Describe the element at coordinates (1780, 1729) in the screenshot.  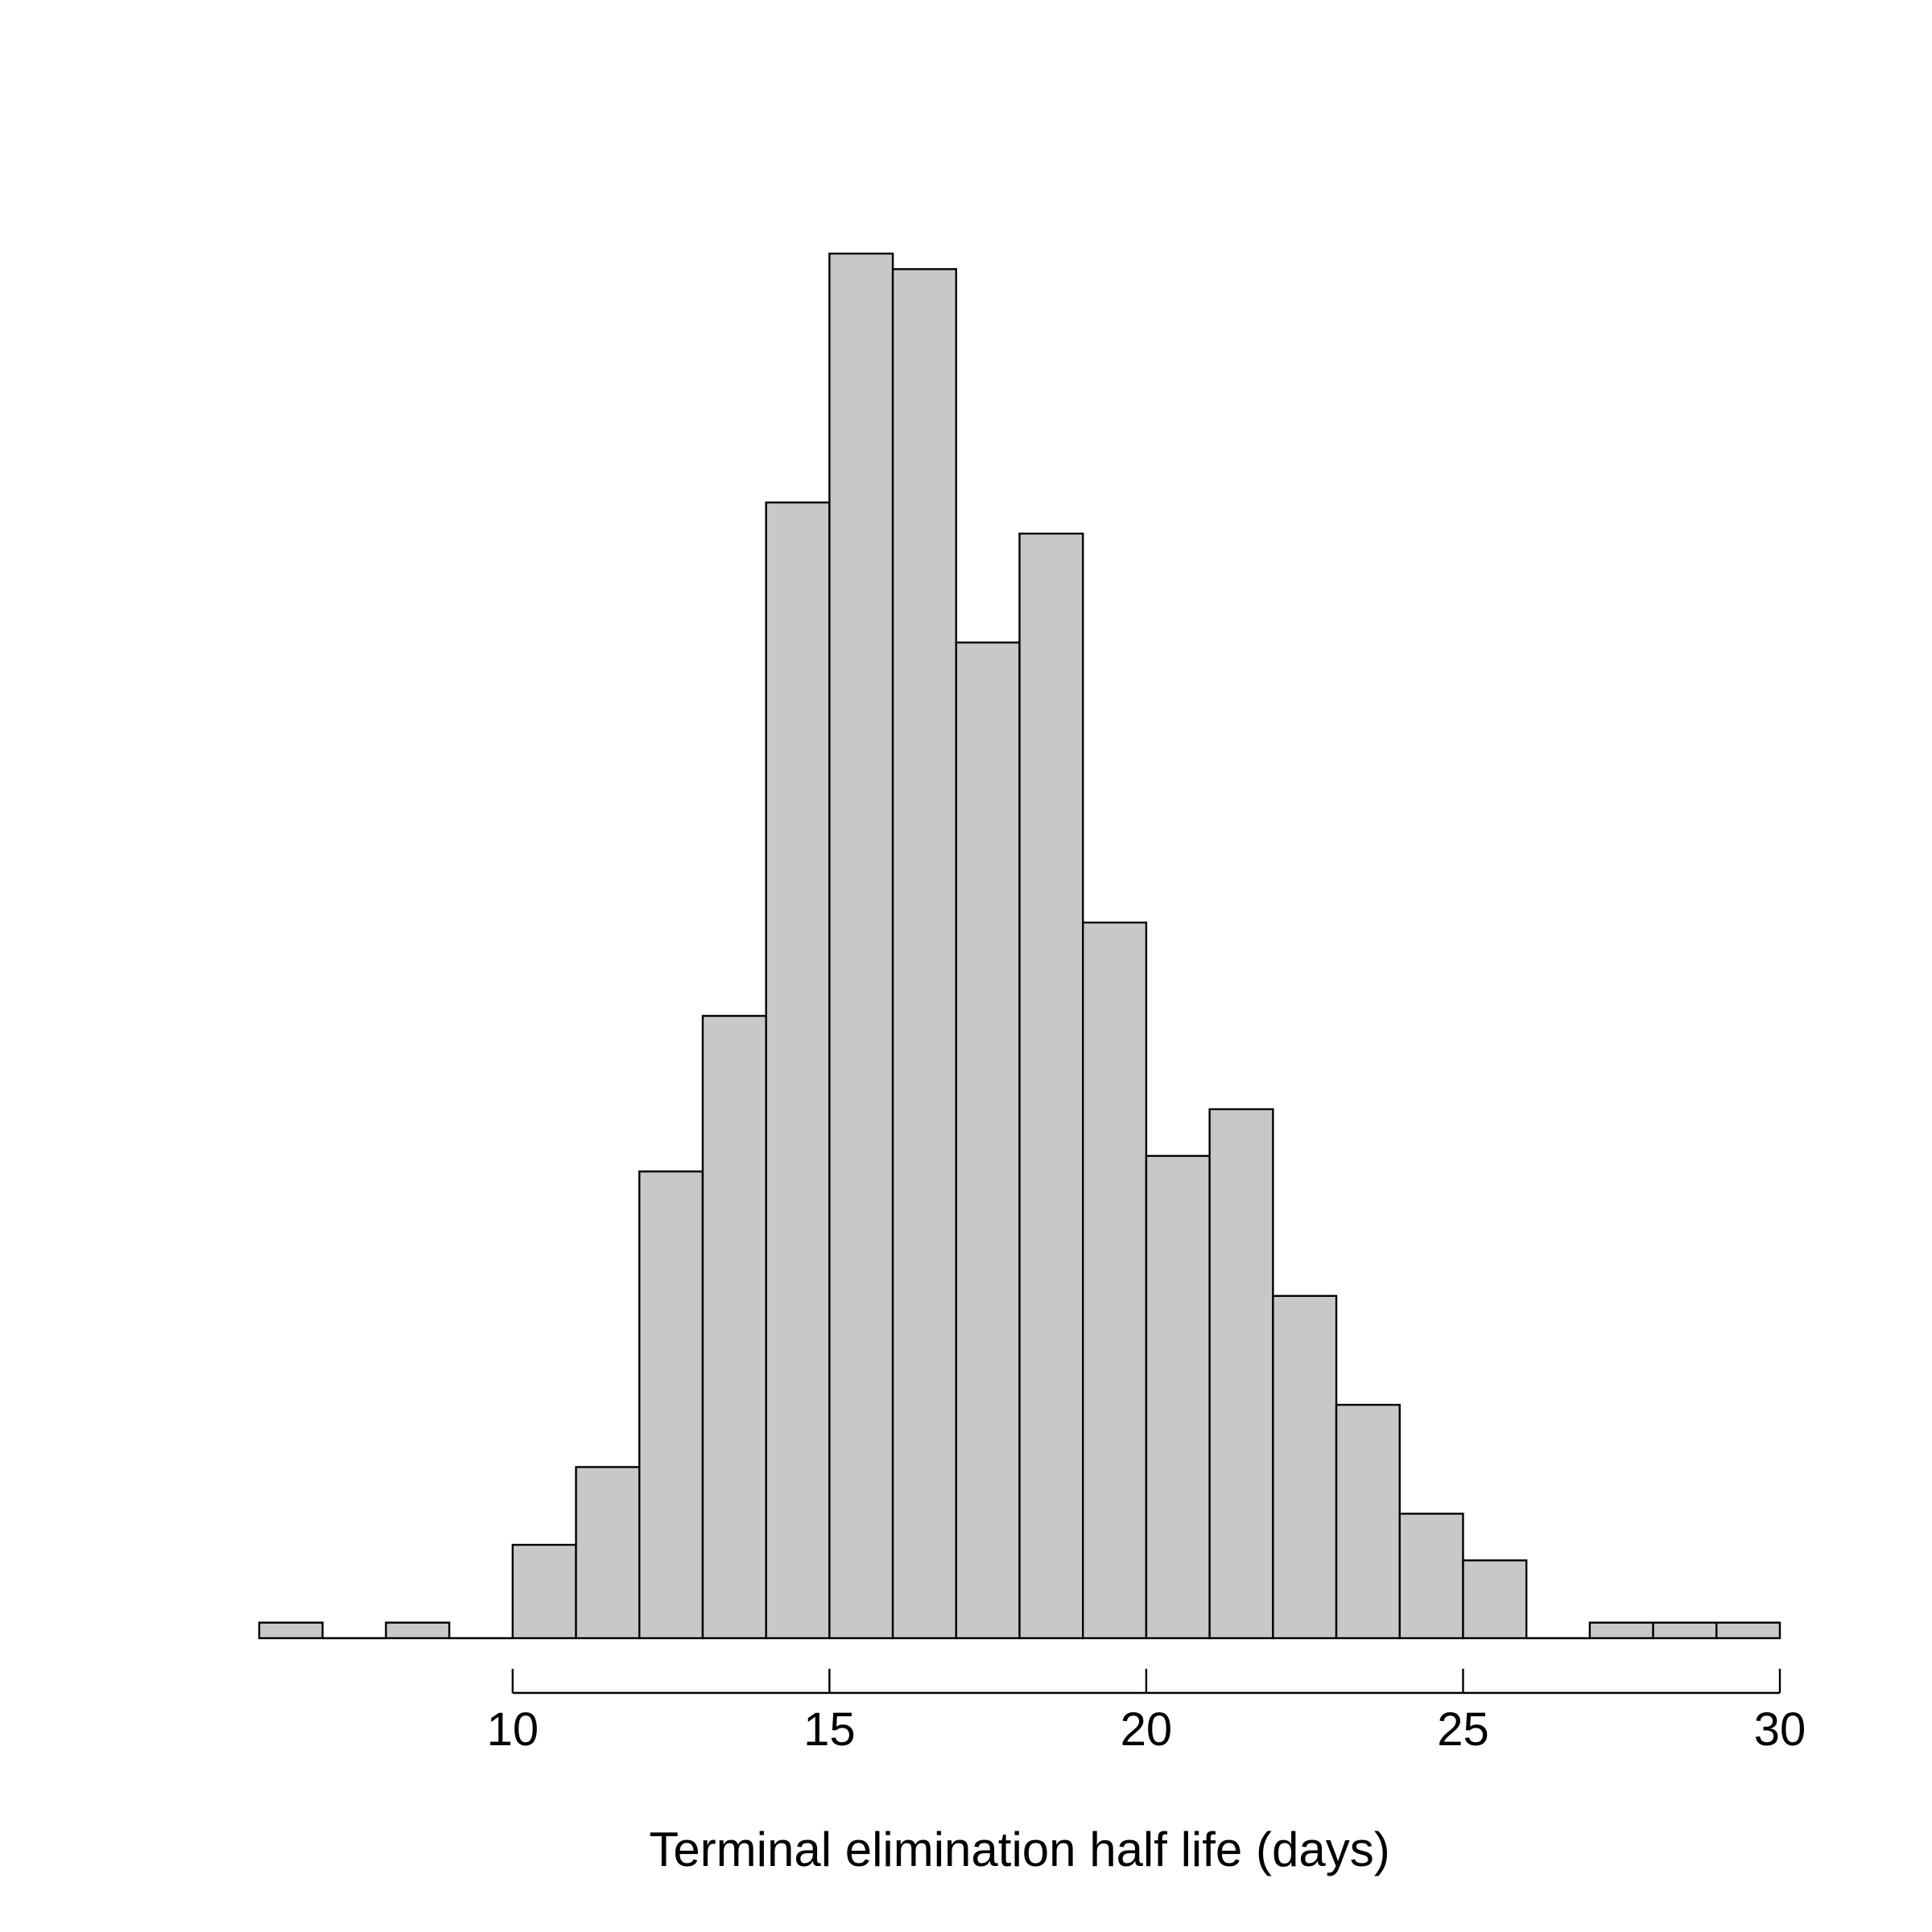
I see `x-tick-label: 30` at that location.